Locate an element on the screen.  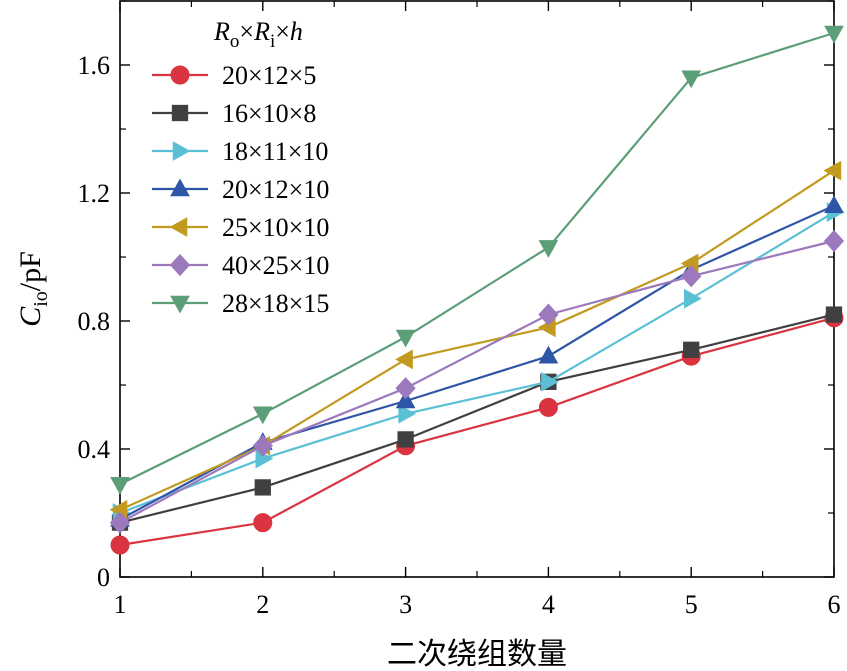
x-tick-label: 3 is located at coordinates (405, 604).